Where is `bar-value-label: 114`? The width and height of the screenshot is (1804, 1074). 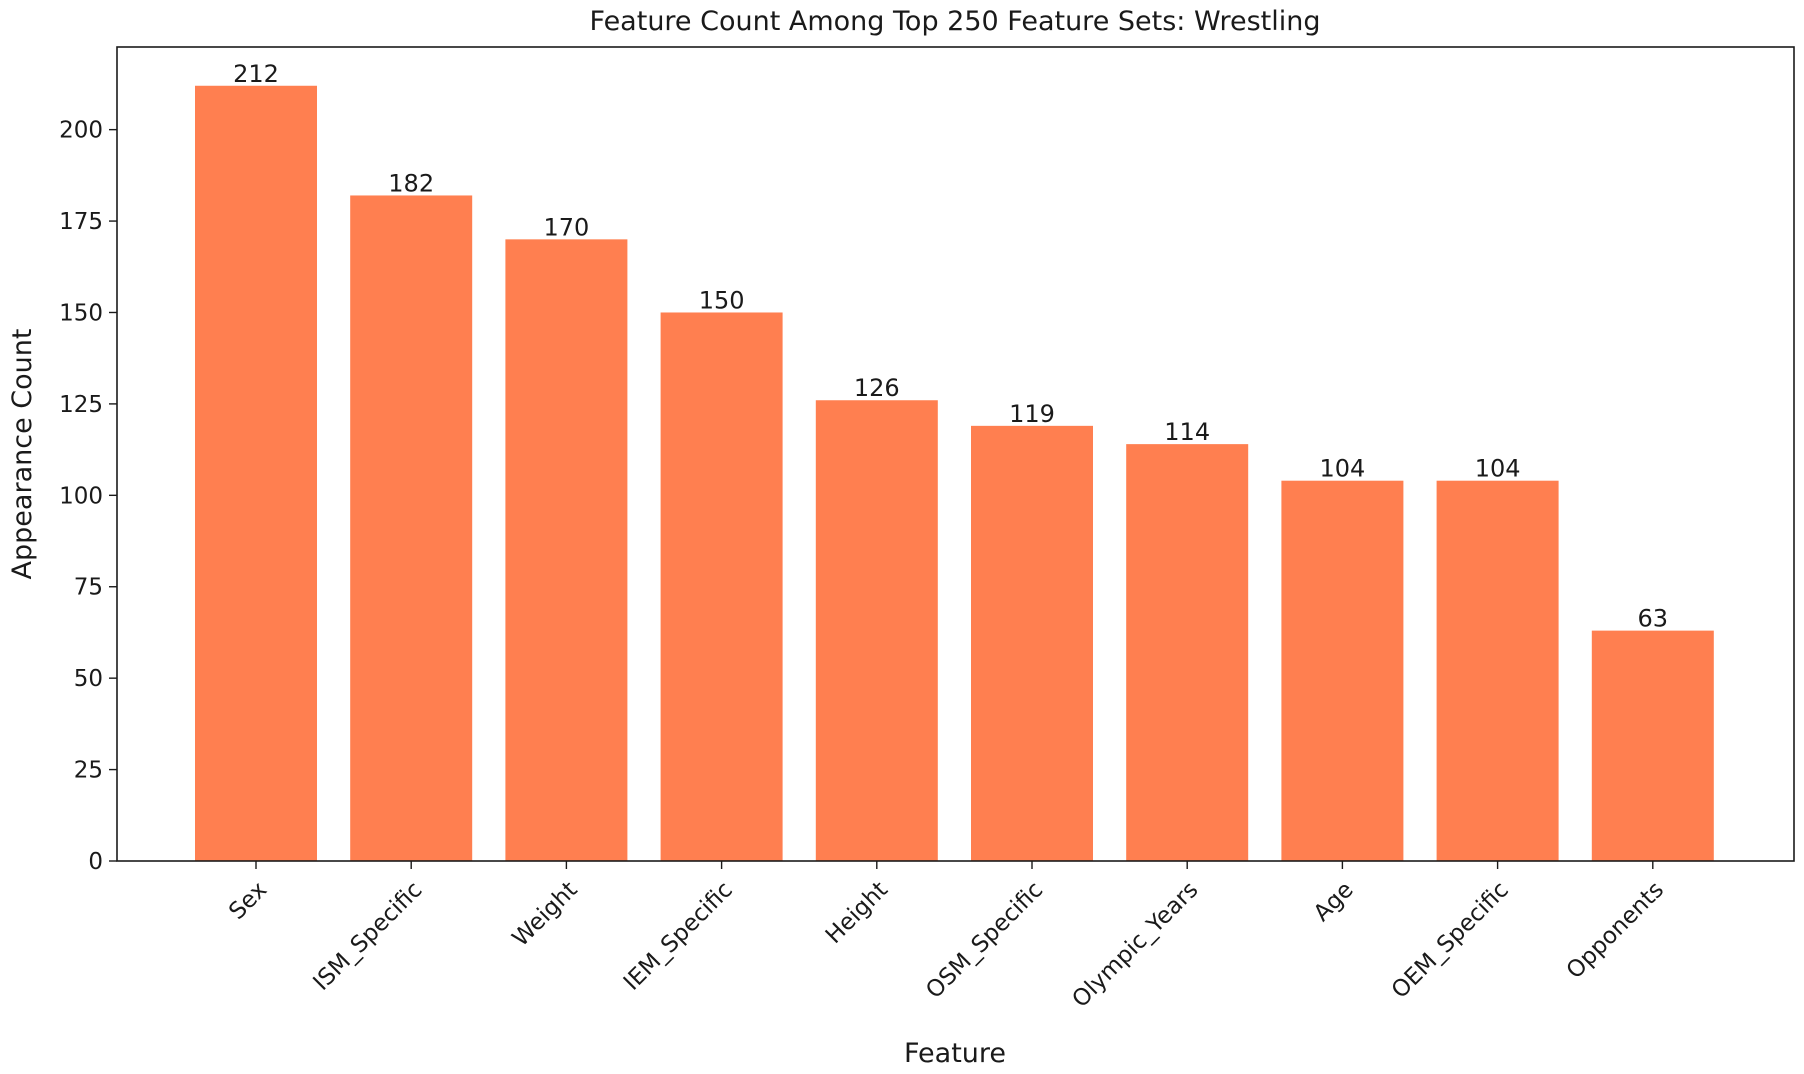
bar-value-label: 114 is located at coordinates (1187, 432).